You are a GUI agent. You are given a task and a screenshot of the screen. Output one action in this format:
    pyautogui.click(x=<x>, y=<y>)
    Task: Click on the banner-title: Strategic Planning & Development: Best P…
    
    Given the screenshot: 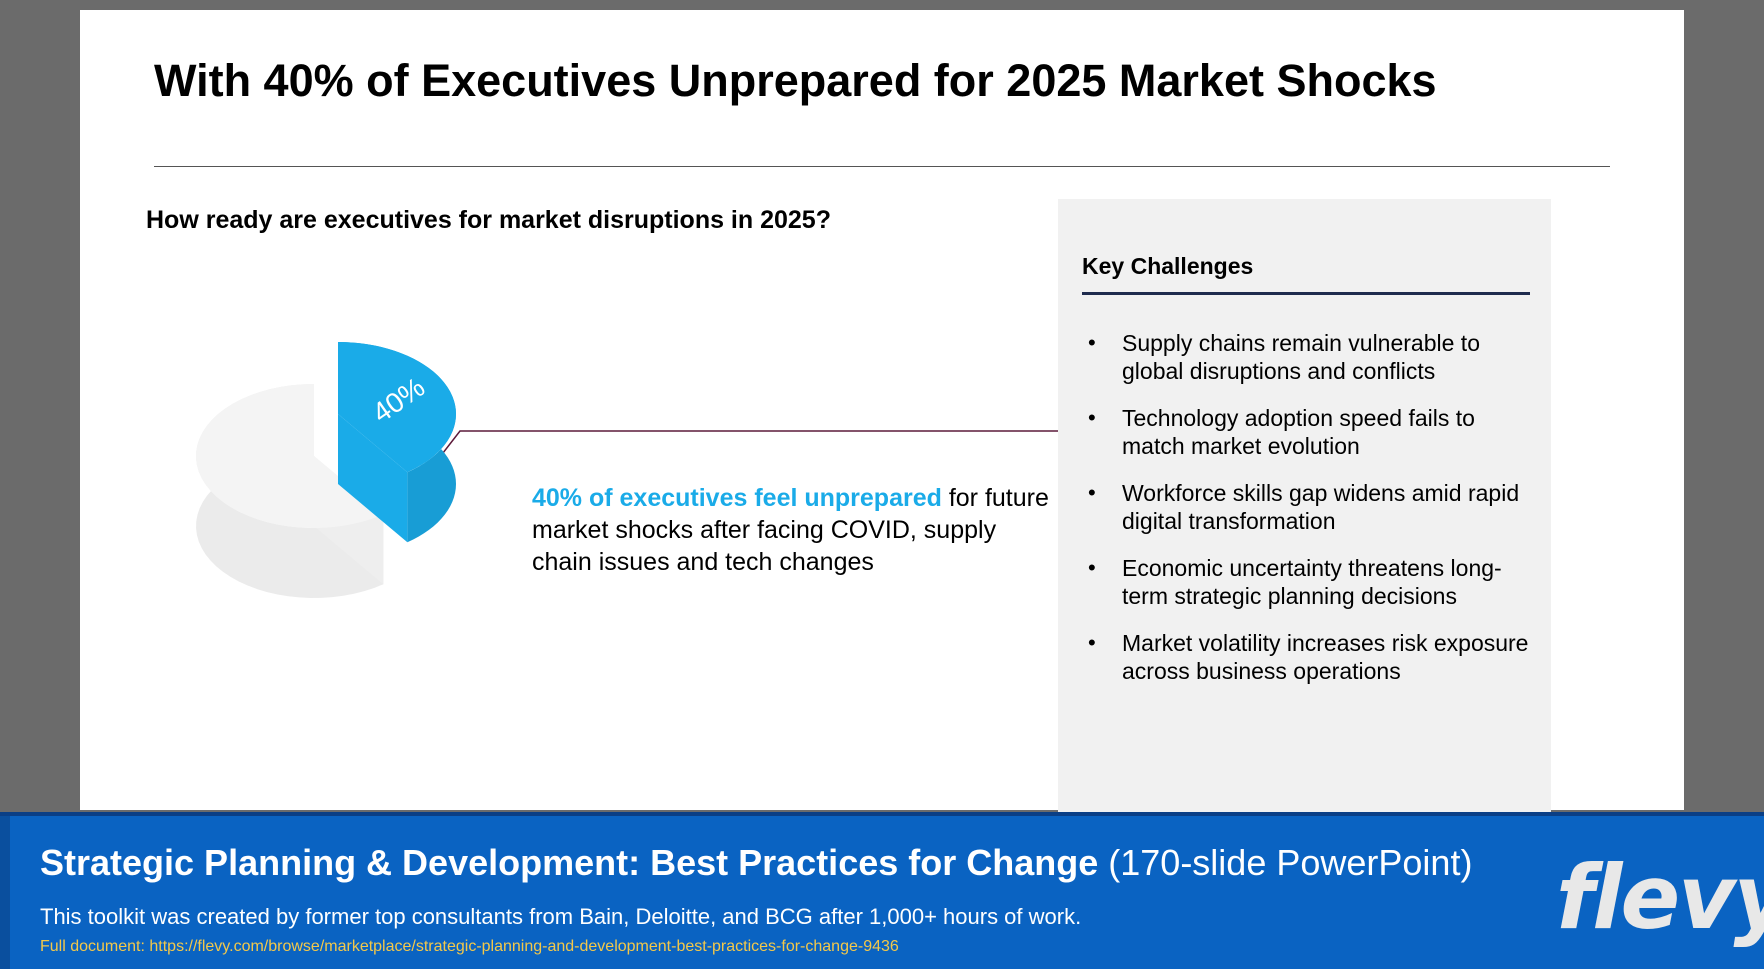 What is the action you would take?
    pyautogui.click(x=756, y=863)
    